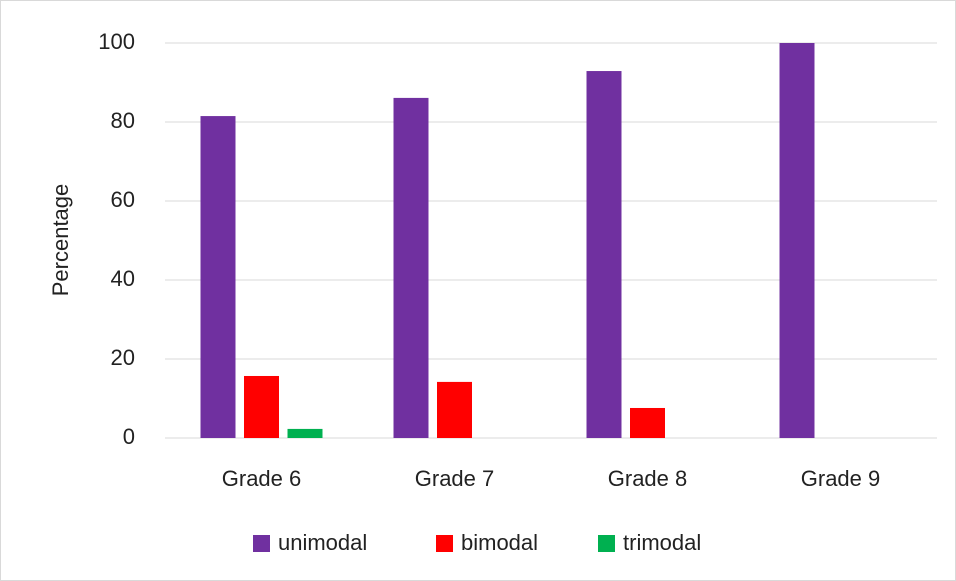 The image size is (956, 581). I want to click on y-axis-title: Percentage, so click(60, 240).